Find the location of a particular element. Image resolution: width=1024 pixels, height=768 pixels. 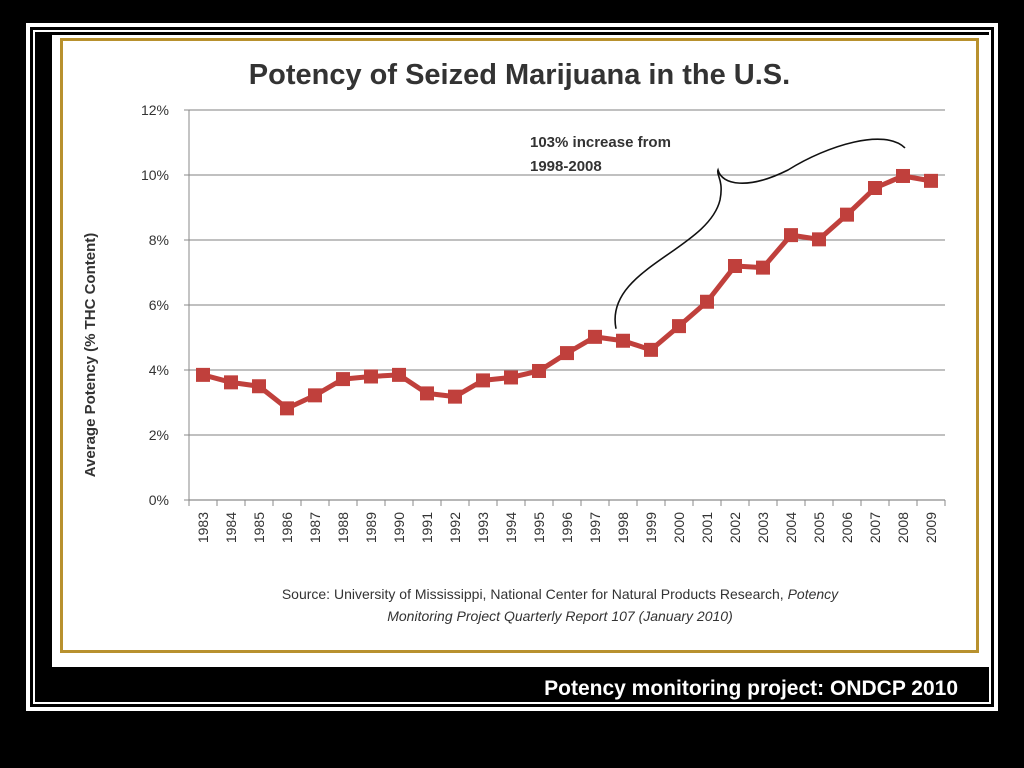

x-tick-label: 1998 is located at coordinates (623, 527).